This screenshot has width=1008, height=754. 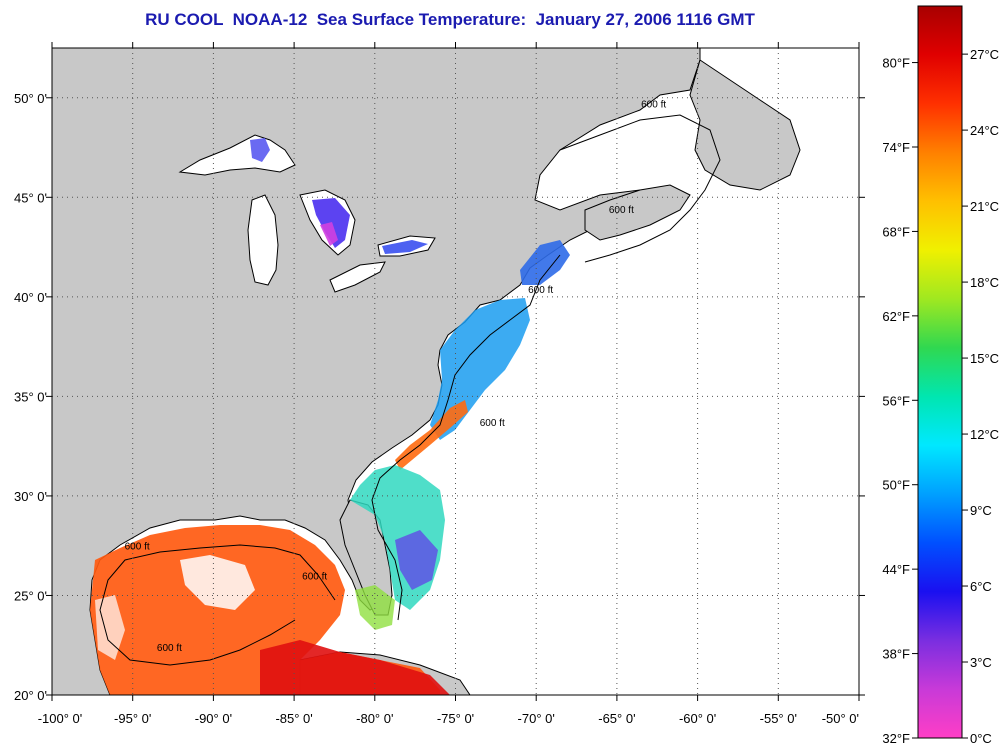 I want to click on sst-gulf-stream, so click(x=431, y=435).